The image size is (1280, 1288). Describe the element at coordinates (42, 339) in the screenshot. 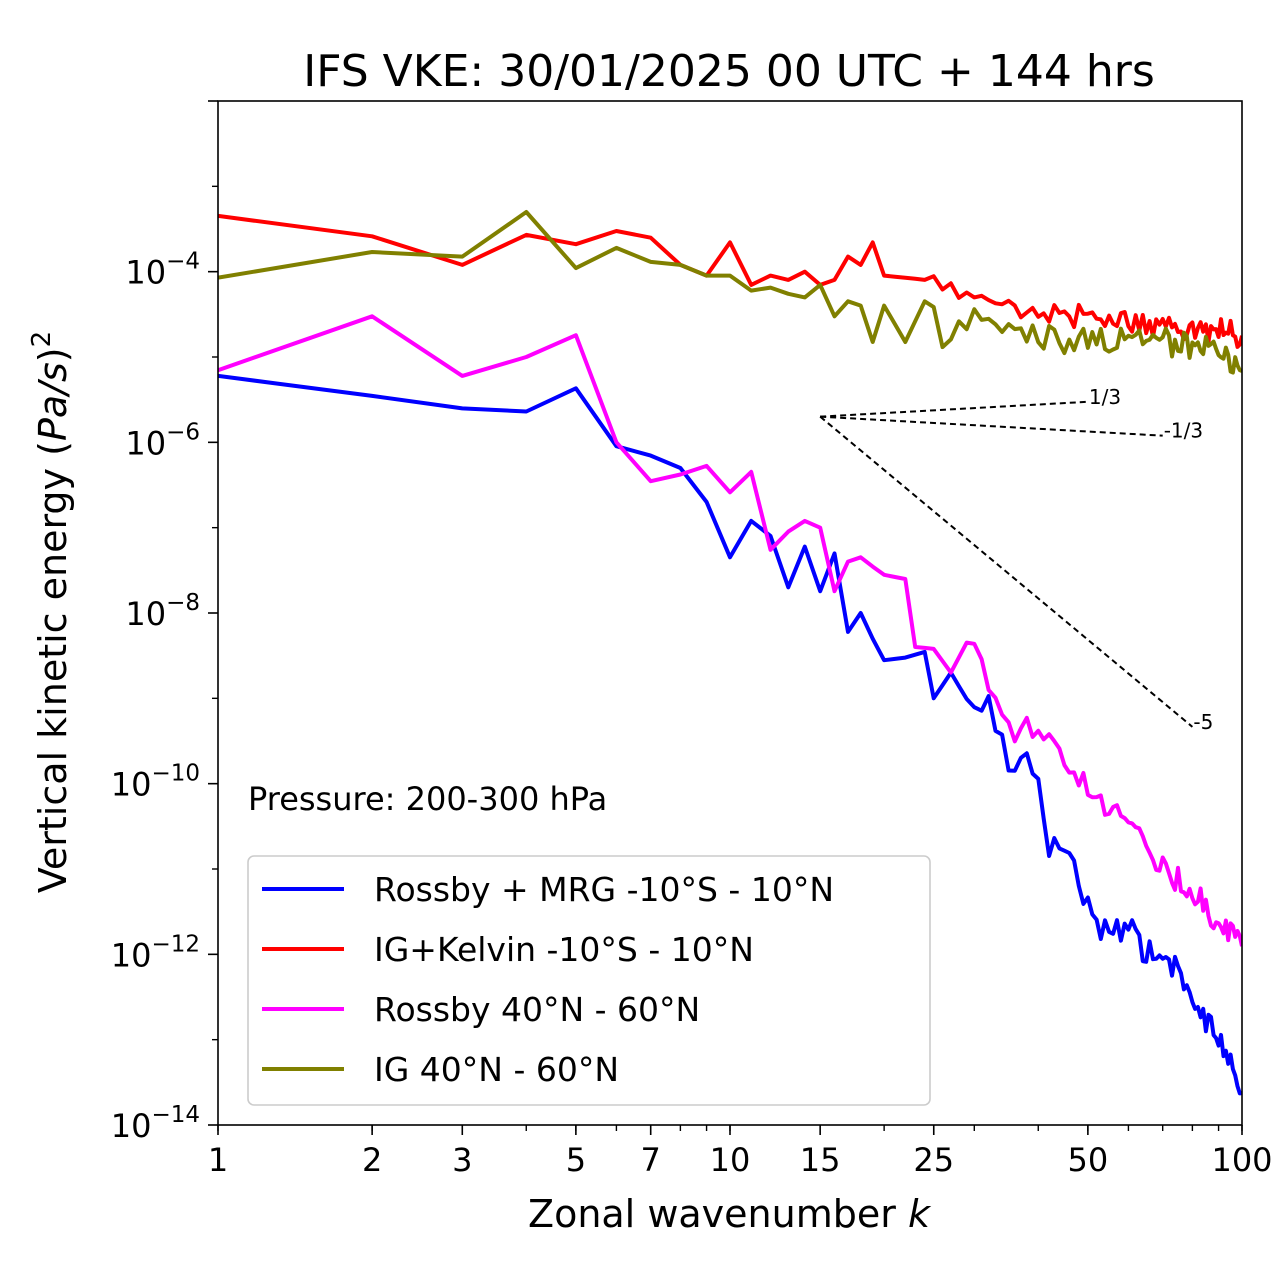

I see `y-axis-label-exp: 2` at that location.